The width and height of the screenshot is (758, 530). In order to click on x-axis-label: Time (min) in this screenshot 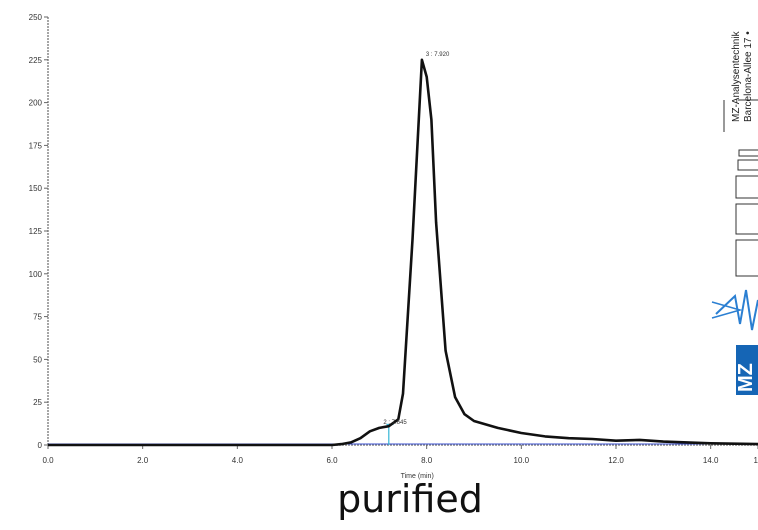, I will do `click(417, 476)`.